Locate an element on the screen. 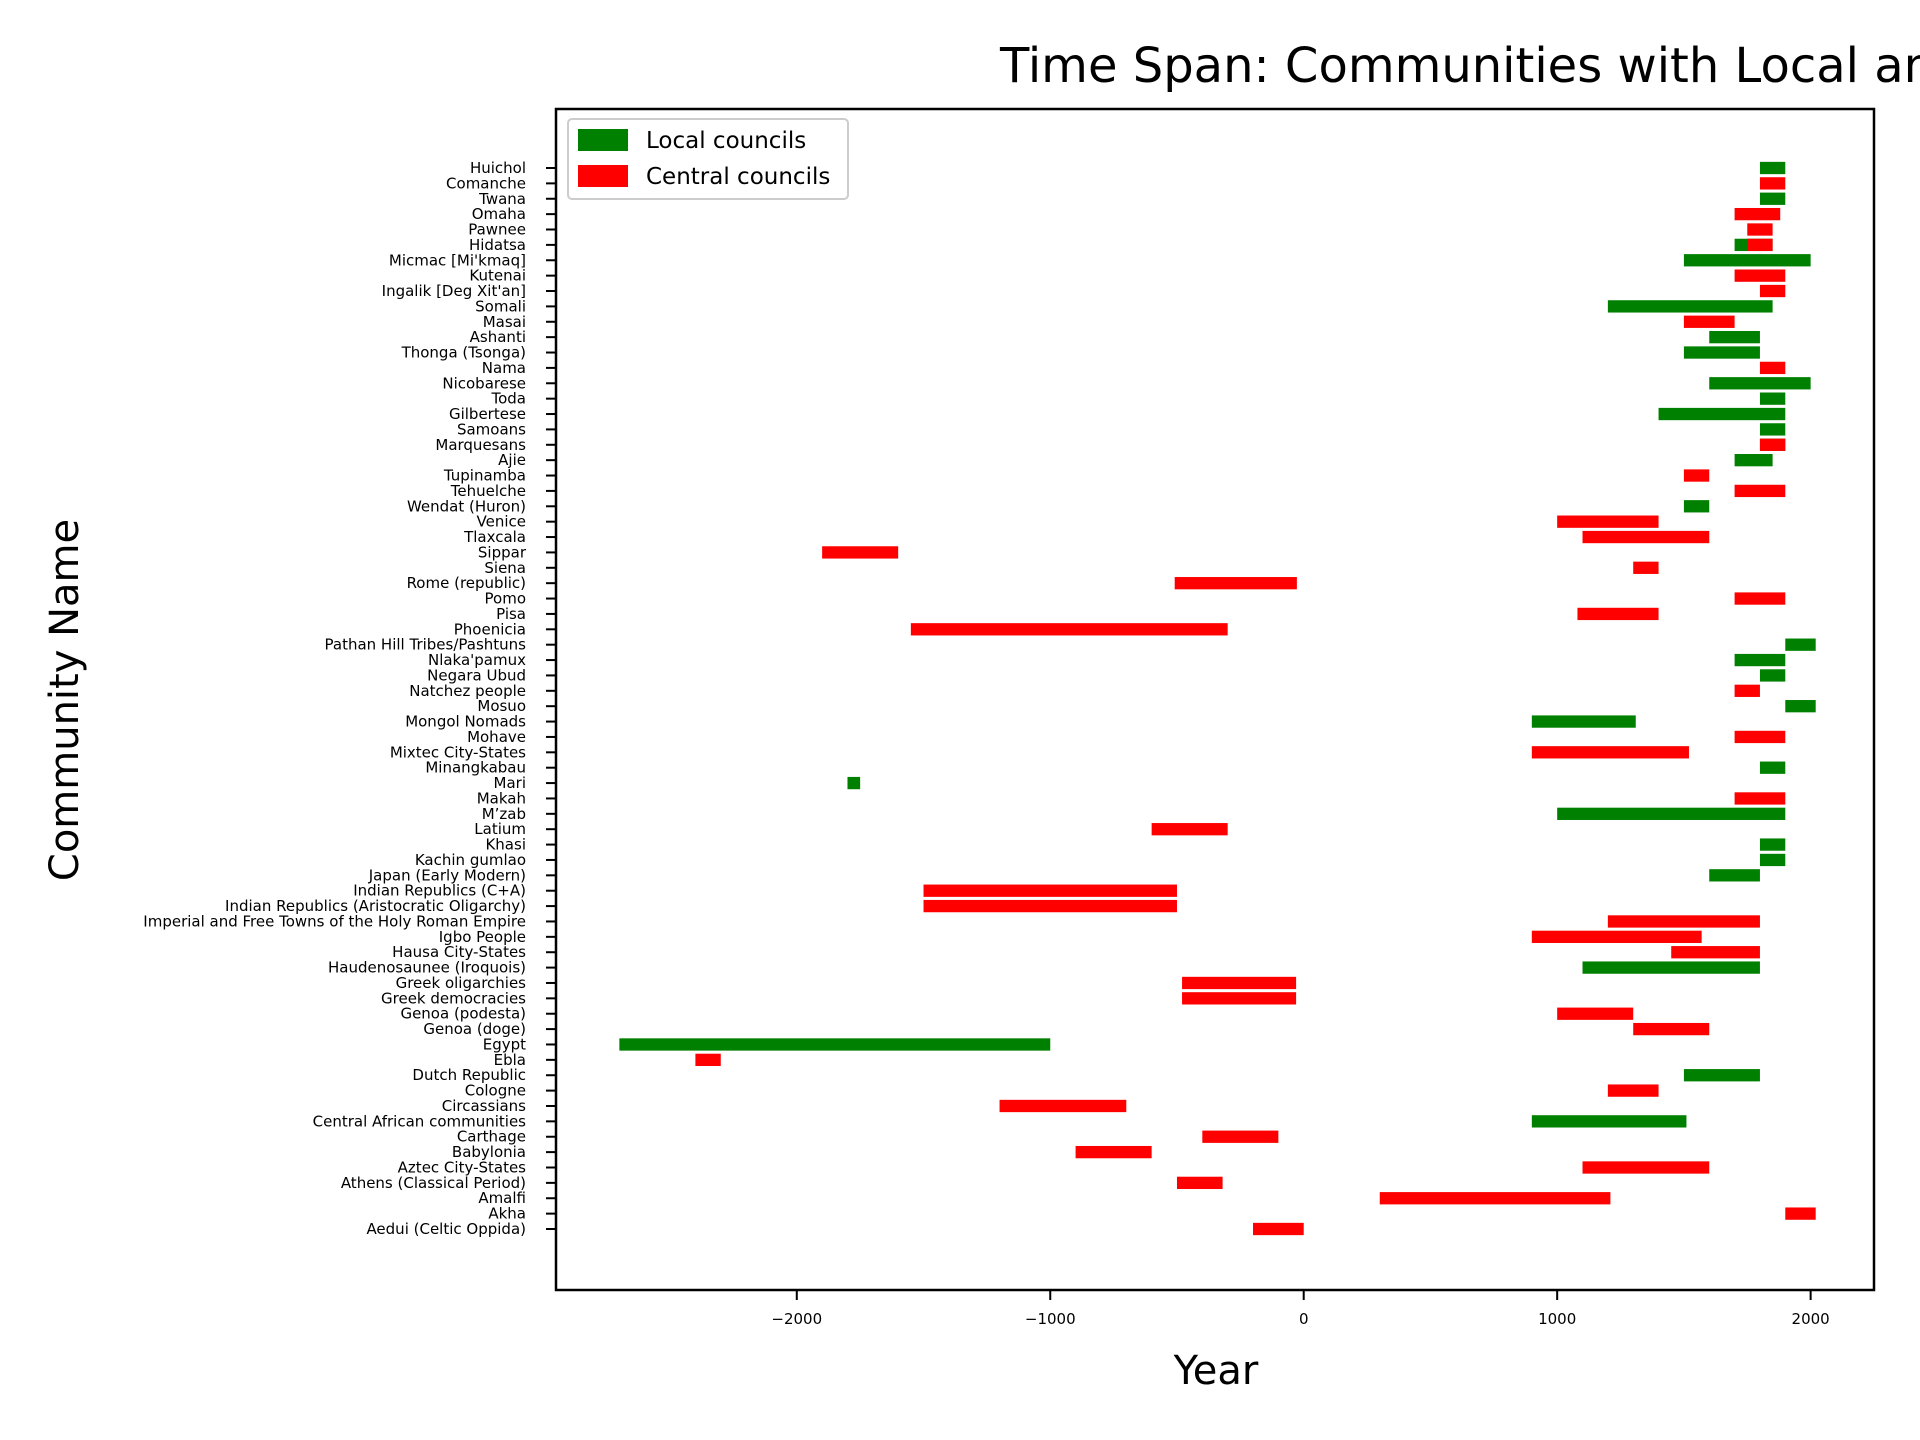 The width and height of the screenshot is (1920, 1440). y-tick-label: Mixtec City-States is located at coordinates (458, 752).